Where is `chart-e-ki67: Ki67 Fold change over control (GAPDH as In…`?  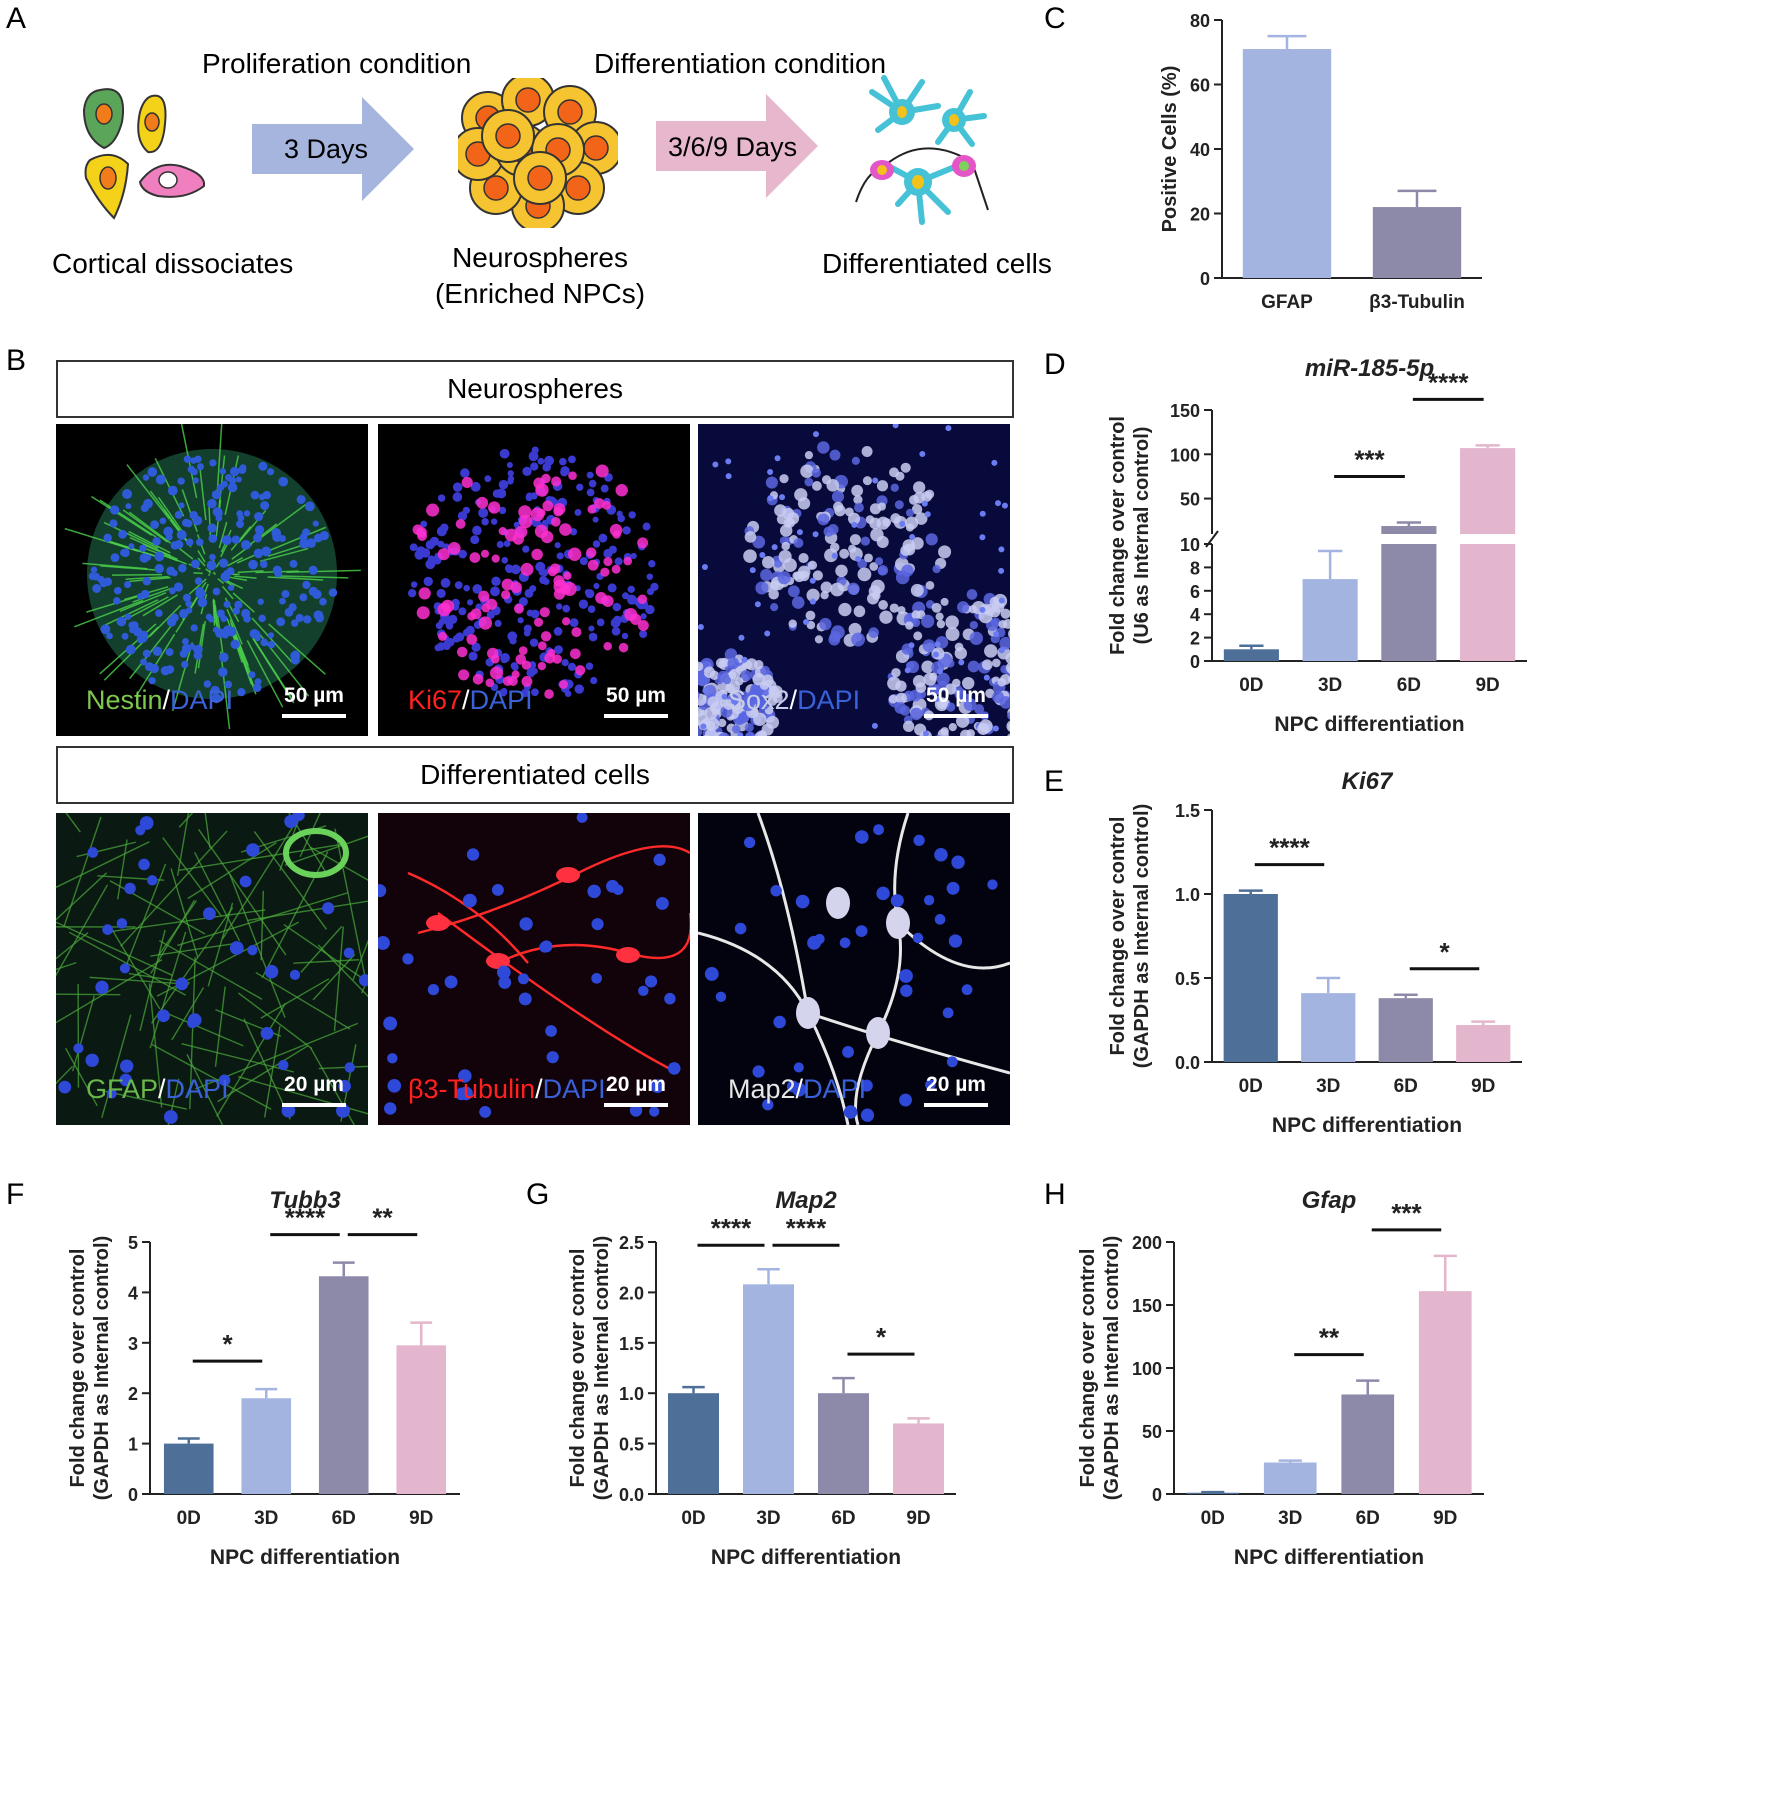
chart-e-ki67: Ki67 Fold change over control (GAPDH as In… is located at coordinates (1314, 952).